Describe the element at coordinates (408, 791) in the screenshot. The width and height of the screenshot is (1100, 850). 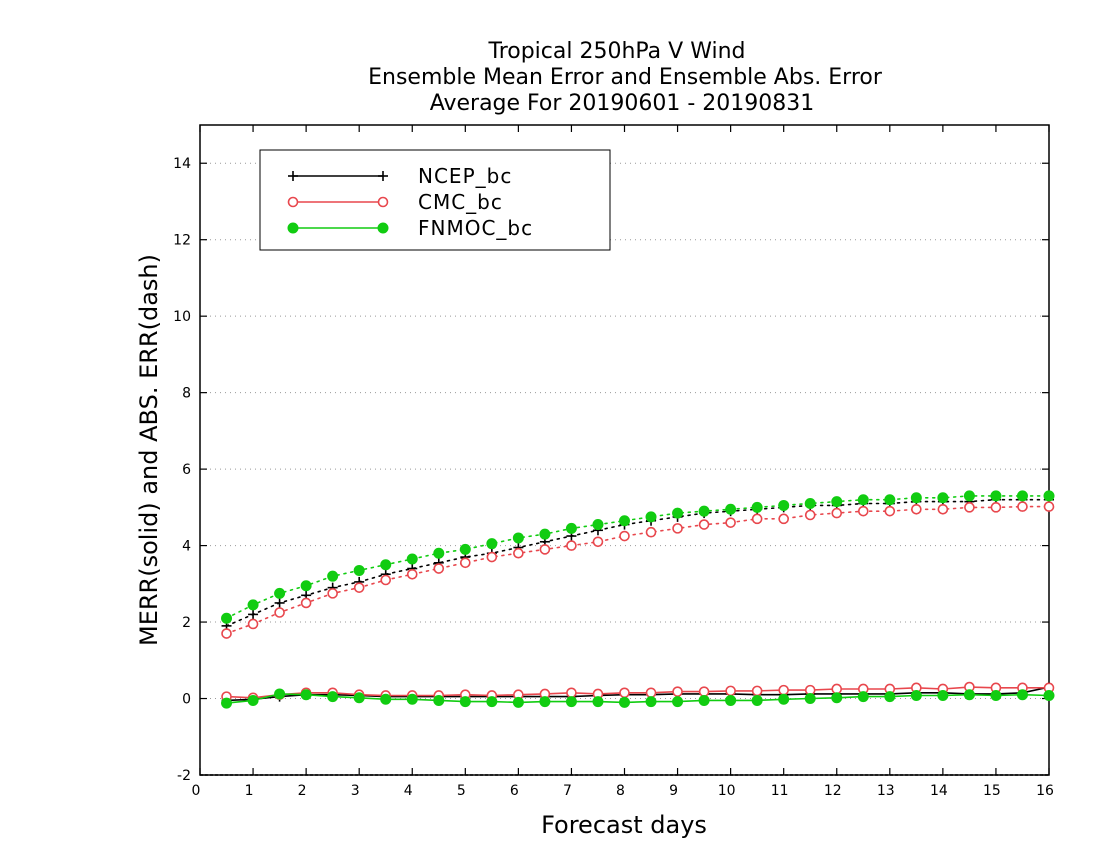
I see `x-tick-label: 4` at that location.